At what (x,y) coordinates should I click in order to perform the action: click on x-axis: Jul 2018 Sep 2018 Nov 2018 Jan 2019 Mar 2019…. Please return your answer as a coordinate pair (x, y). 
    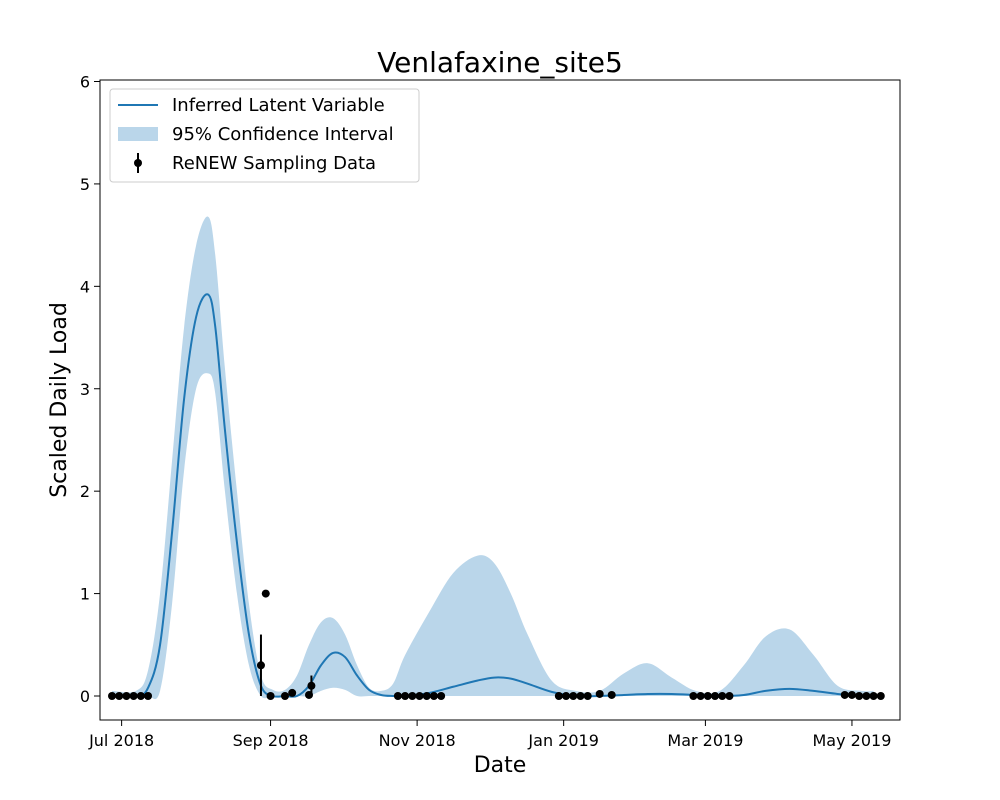
    Looking at the image, I should click on (489, 735).